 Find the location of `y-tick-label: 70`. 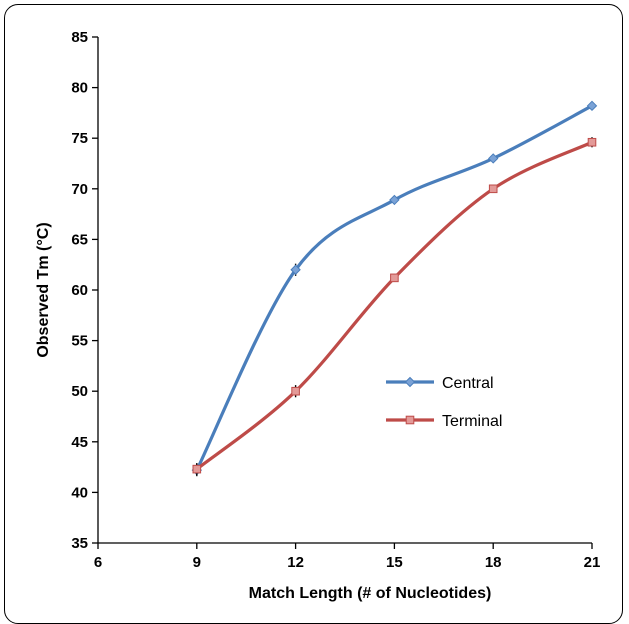

y-tick-label: 70 is located at coordinates (79, 189).